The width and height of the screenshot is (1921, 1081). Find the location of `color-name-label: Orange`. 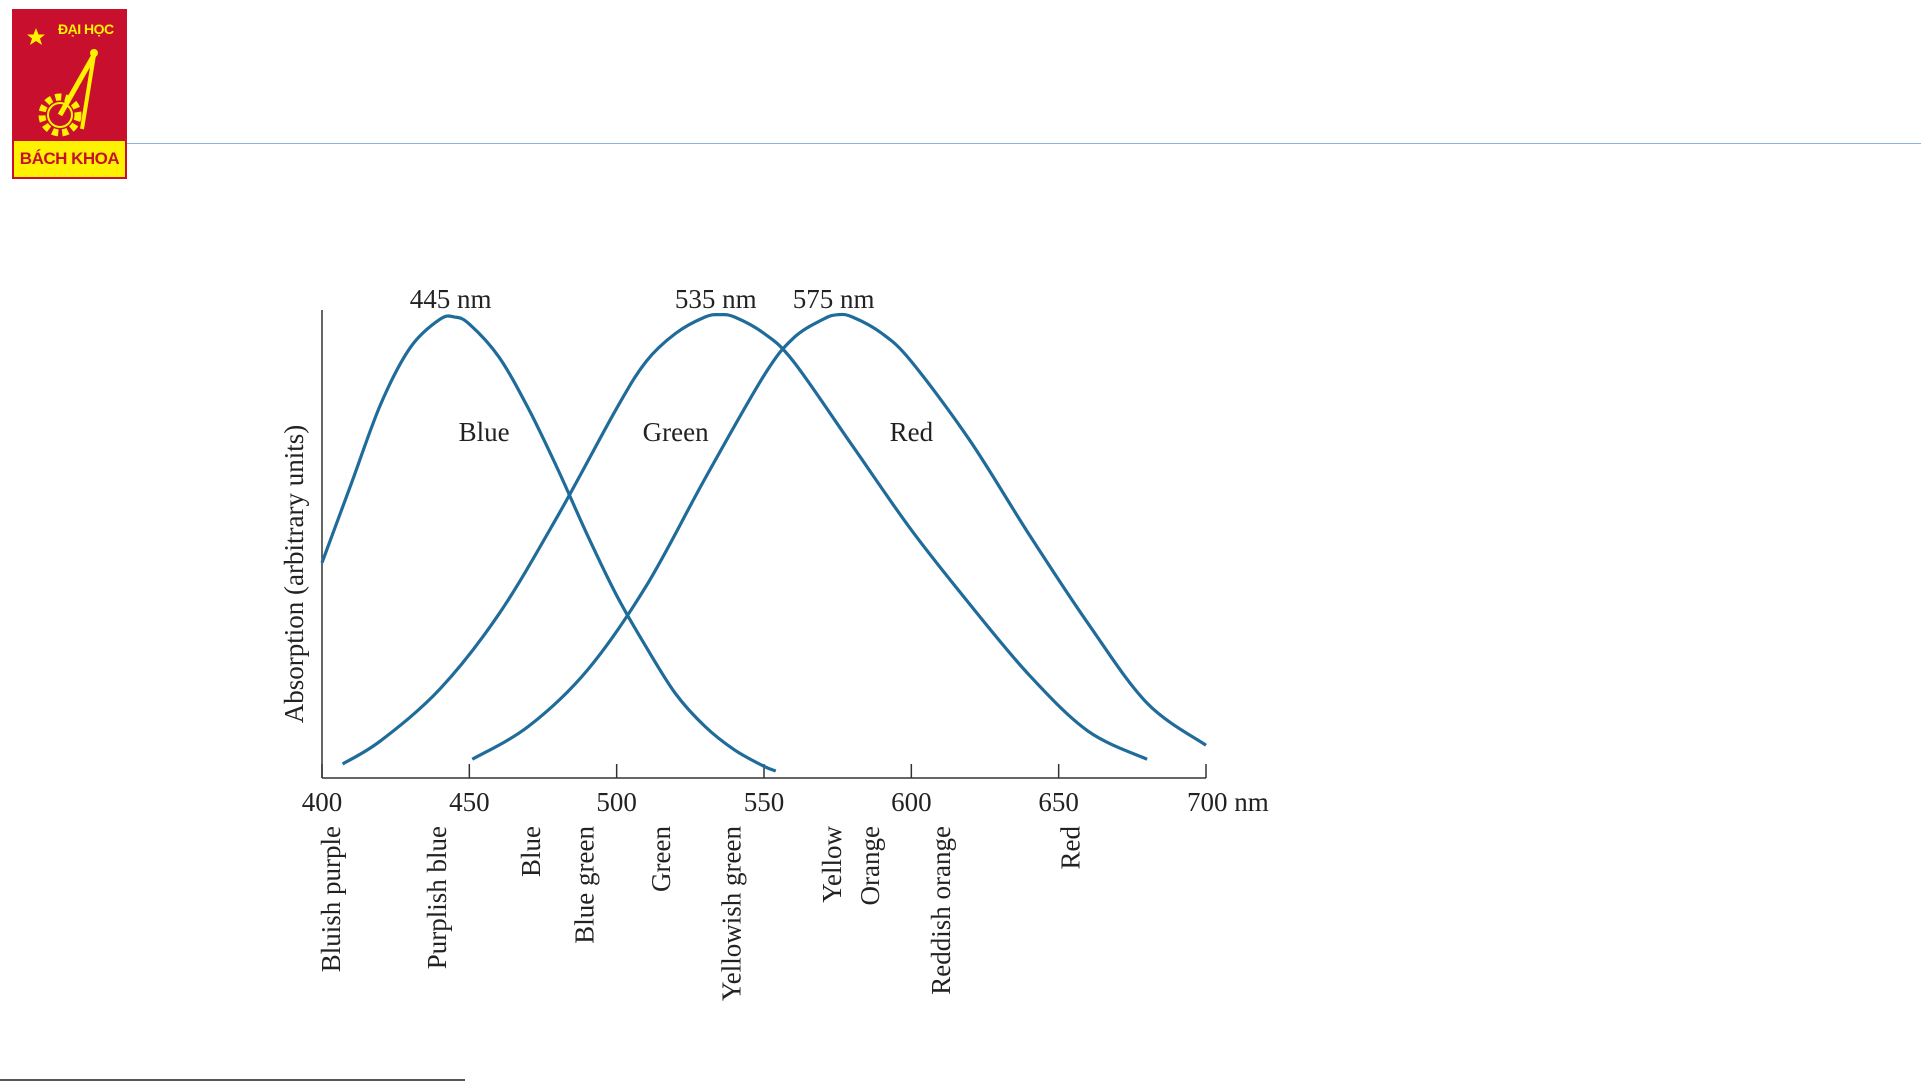

color-name-label: Orange is located at coordinates (870, 865).